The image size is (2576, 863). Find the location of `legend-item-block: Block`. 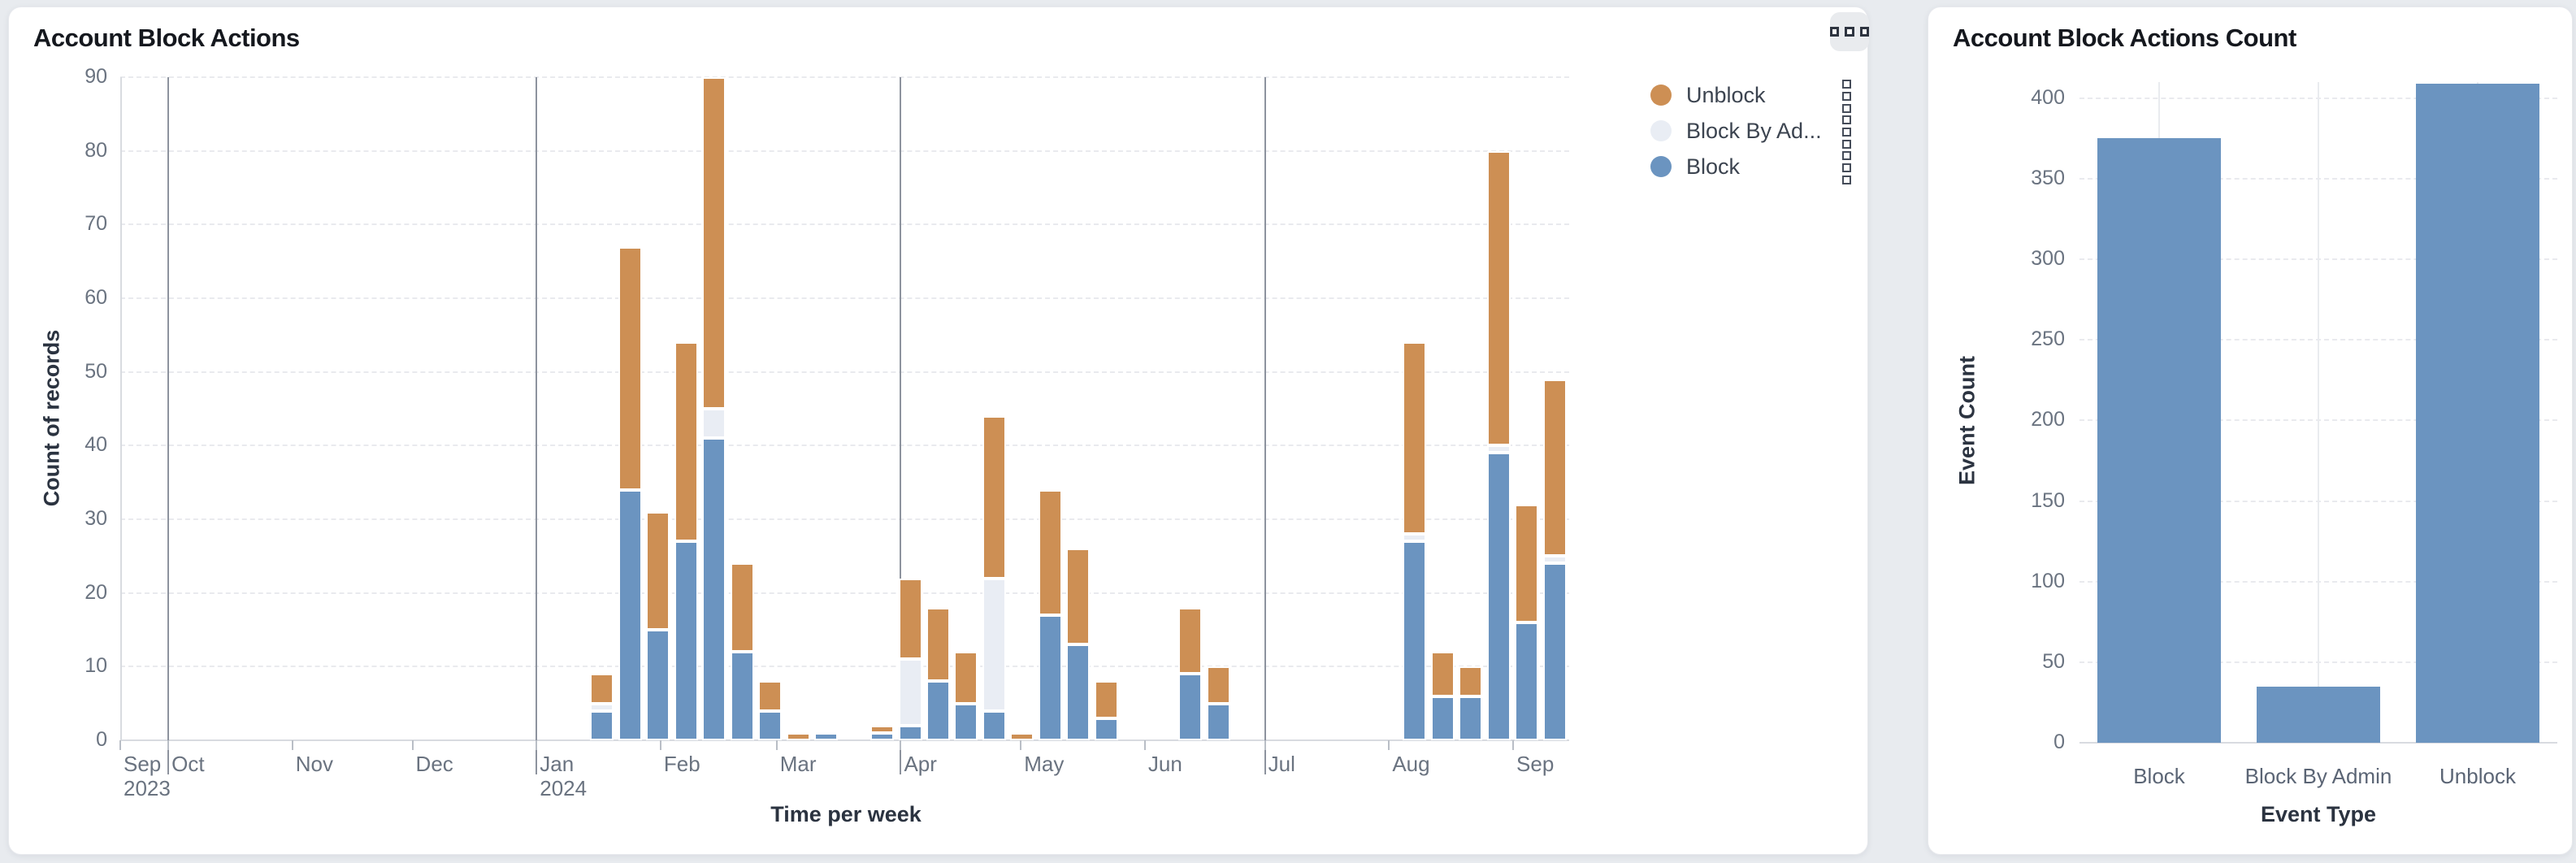

legend-item-block: Block is located at coordinates (1741, 167).